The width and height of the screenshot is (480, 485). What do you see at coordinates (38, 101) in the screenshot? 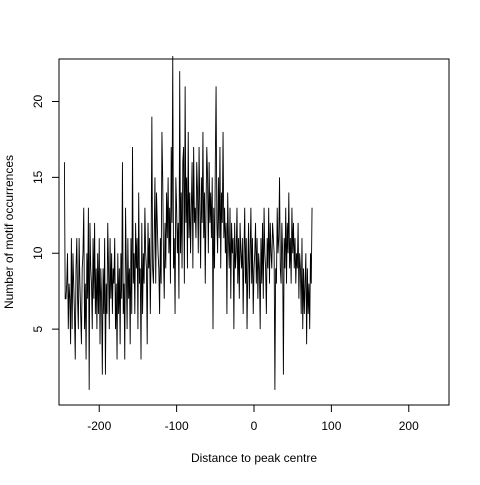
I see `y-tick-label: 20` at bounding box center [38, 101].